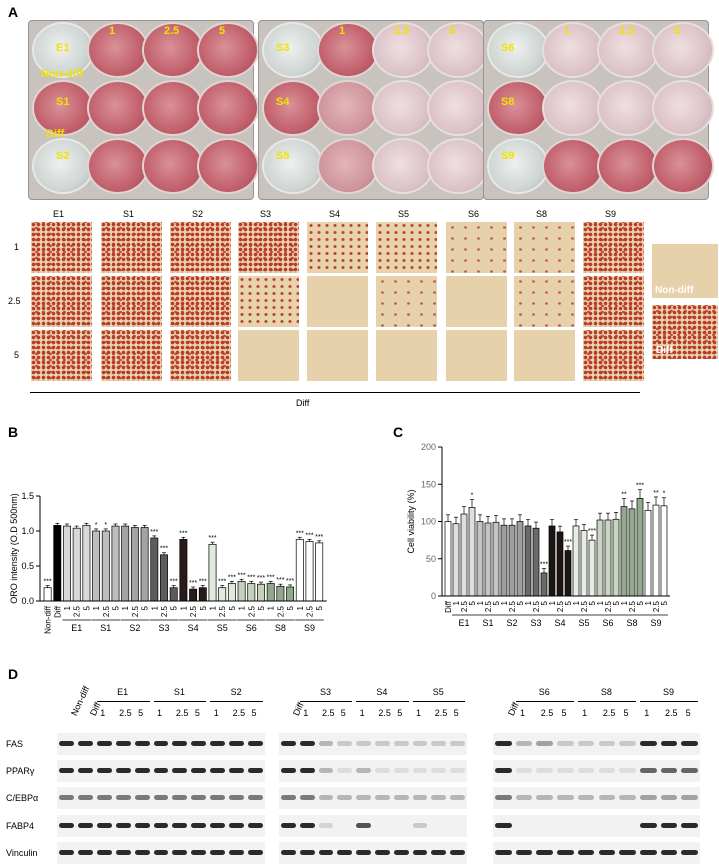  I want to click on y-tick-label: 1.5, so click(27, 496).